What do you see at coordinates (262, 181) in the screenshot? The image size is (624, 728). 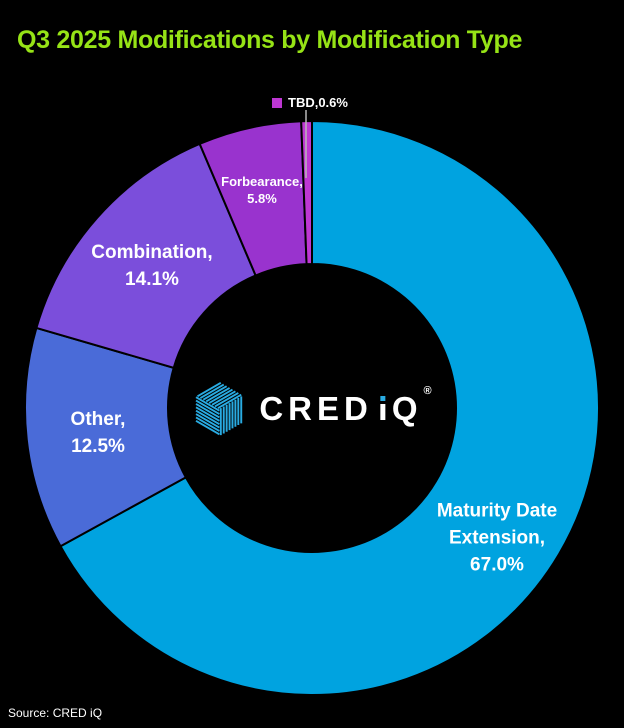 I see `slice-label-line: Forbearance,` at bounding box center [262, 181].